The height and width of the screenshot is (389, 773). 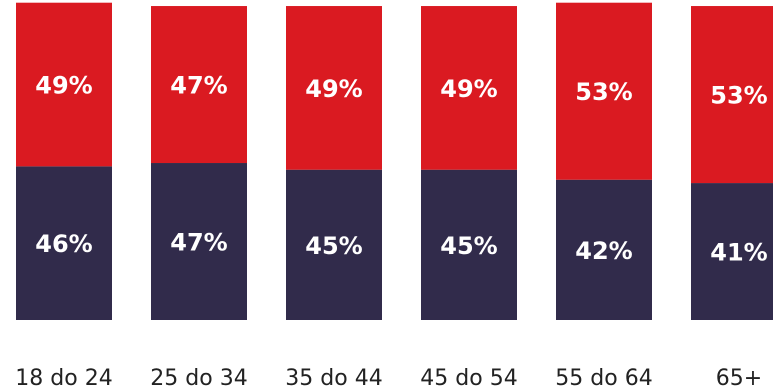 What do you see at coordinates (738, 96) in the screenshot?
I see `data-label-upper-6: 53%` at bounding box center [738, 96].